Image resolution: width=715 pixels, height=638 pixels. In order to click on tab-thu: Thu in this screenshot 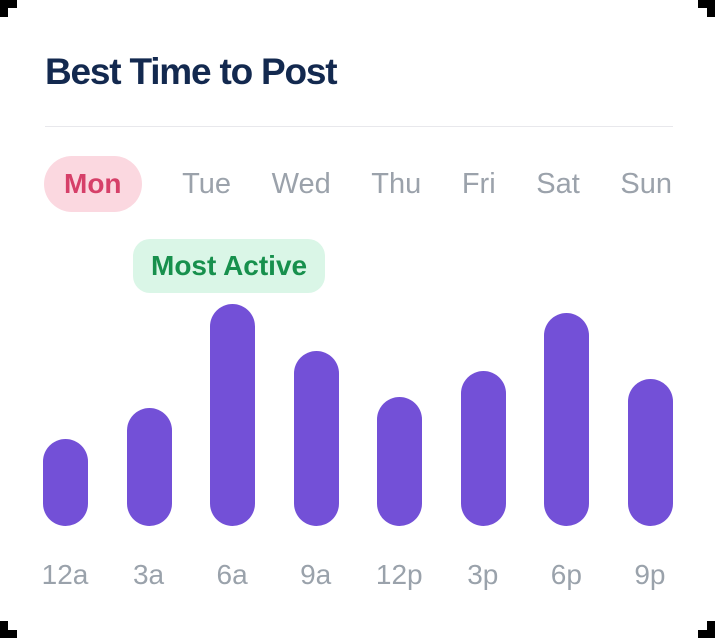, I will do `click(396, 184)`.